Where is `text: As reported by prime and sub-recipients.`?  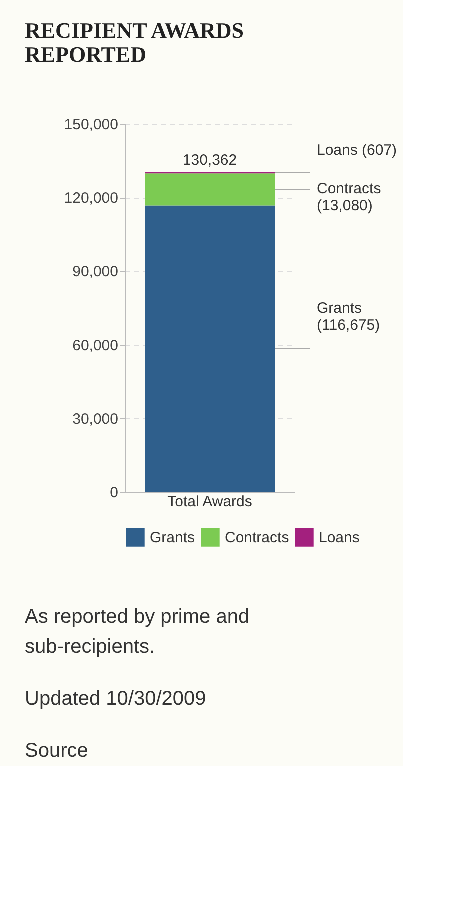 text: As reported by prime and sub-recipients. is located at coordinates (137, 632).